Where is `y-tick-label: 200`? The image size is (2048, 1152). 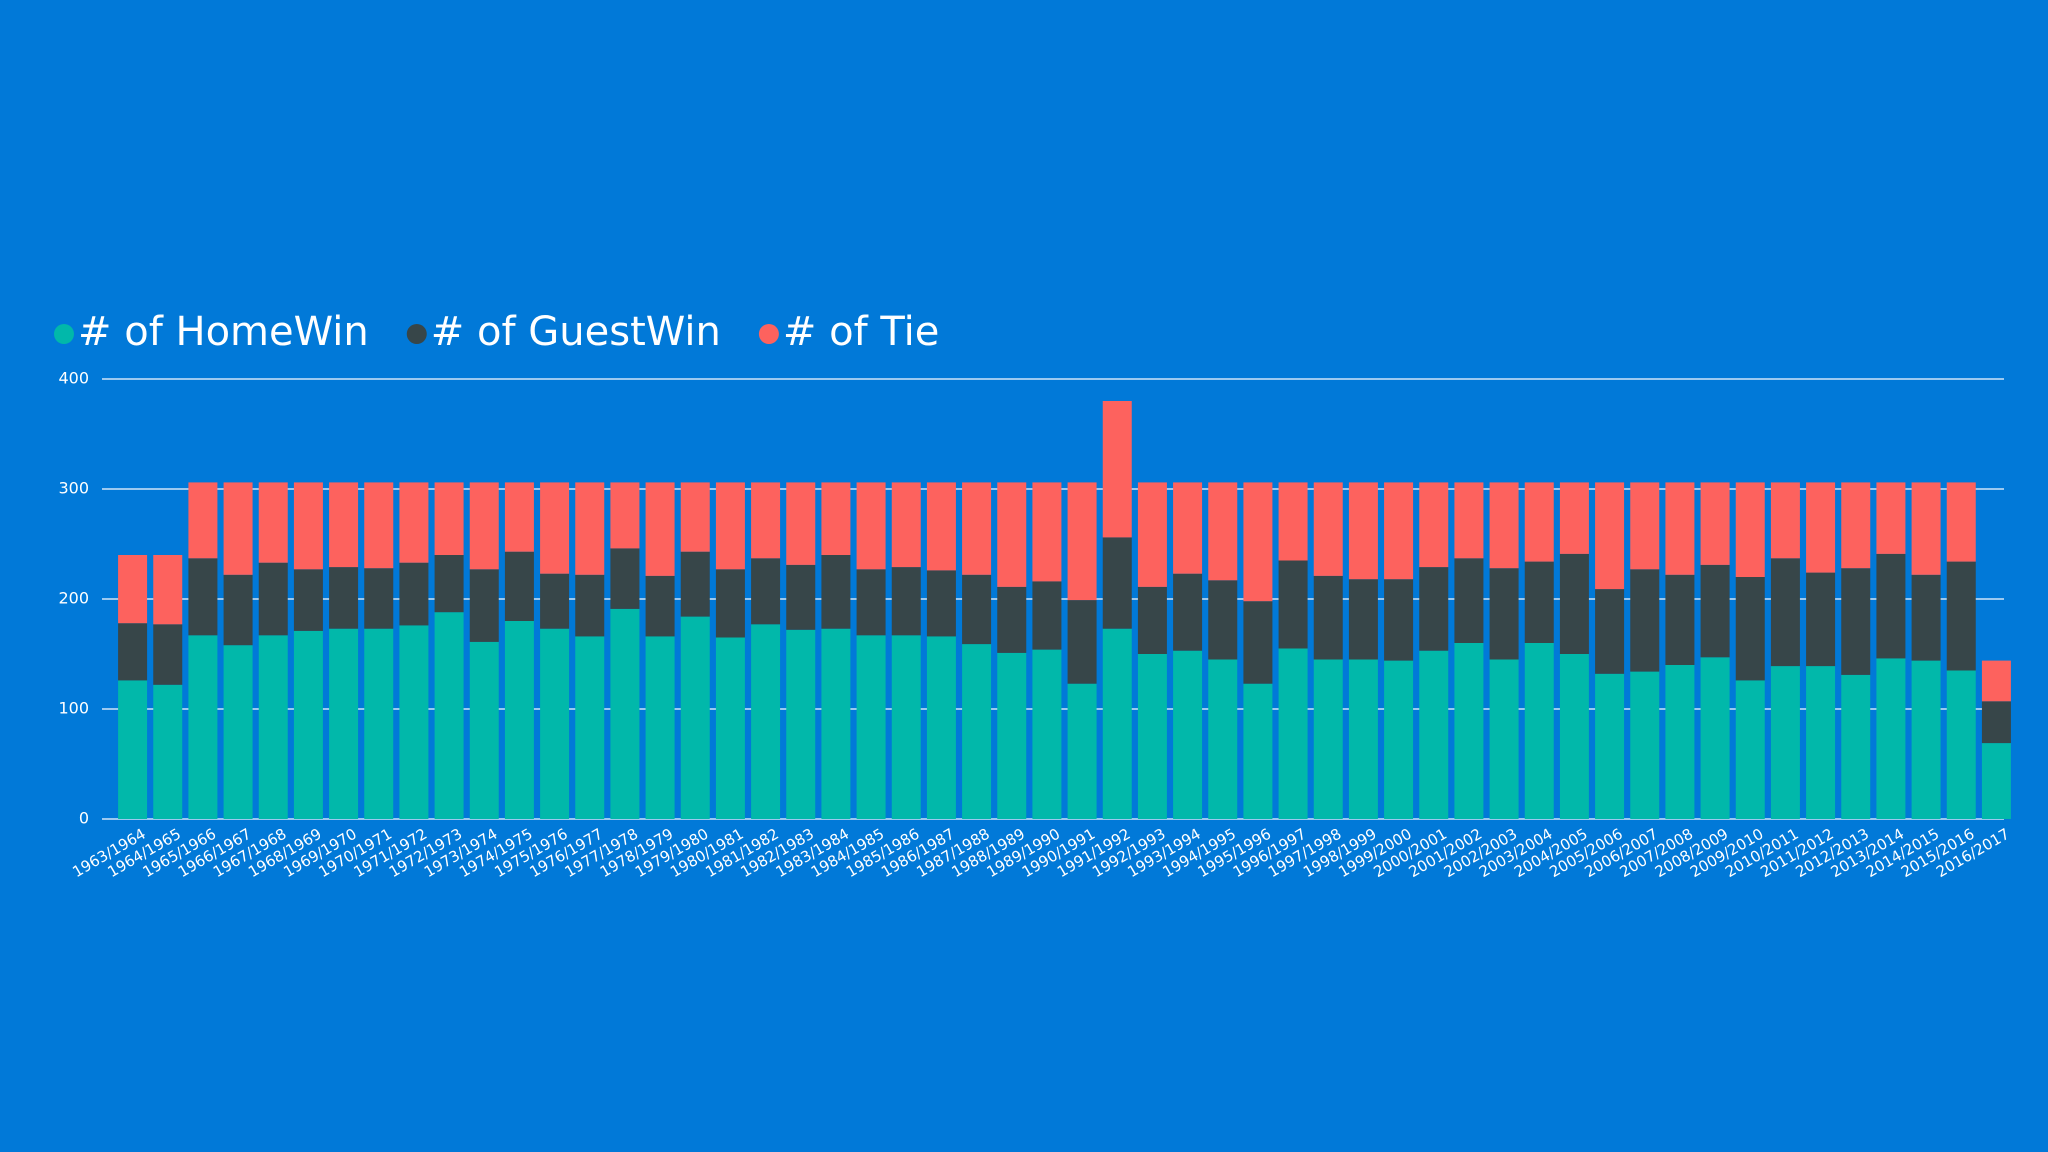 y-tick-label: 200 is located at coordinates (73, 598).